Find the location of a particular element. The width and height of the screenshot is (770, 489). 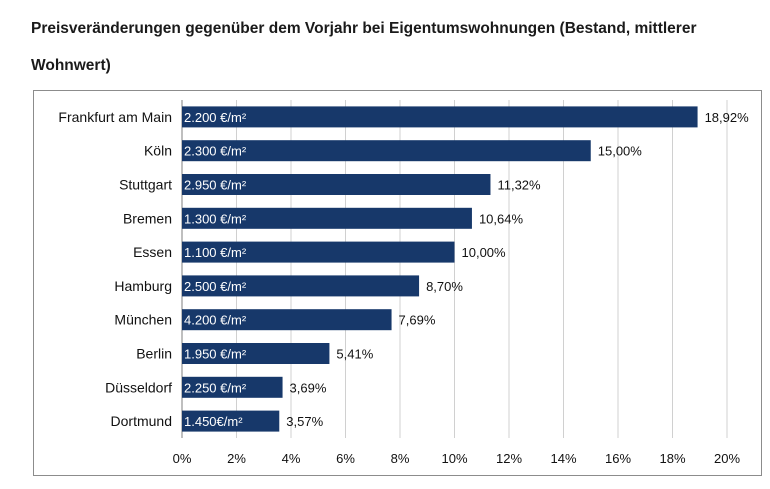

category-label: Hamburg is located at coordinates (143, 286).